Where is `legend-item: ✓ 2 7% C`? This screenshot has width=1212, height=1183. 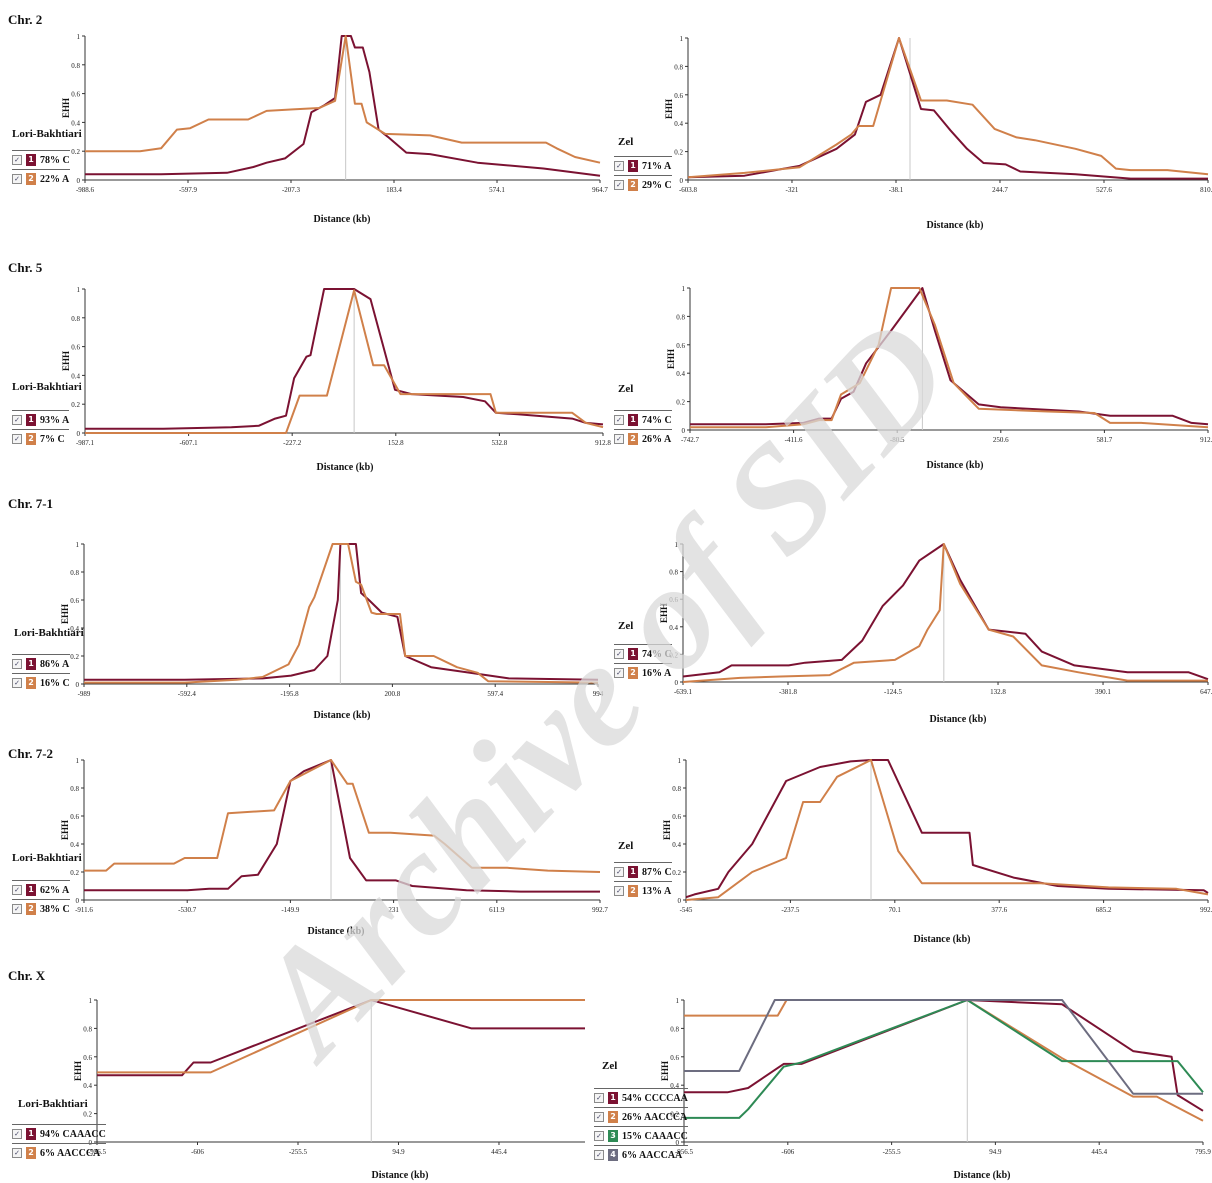 legend-item: ✓ 2 7% C is located at coordinates (41, 438).